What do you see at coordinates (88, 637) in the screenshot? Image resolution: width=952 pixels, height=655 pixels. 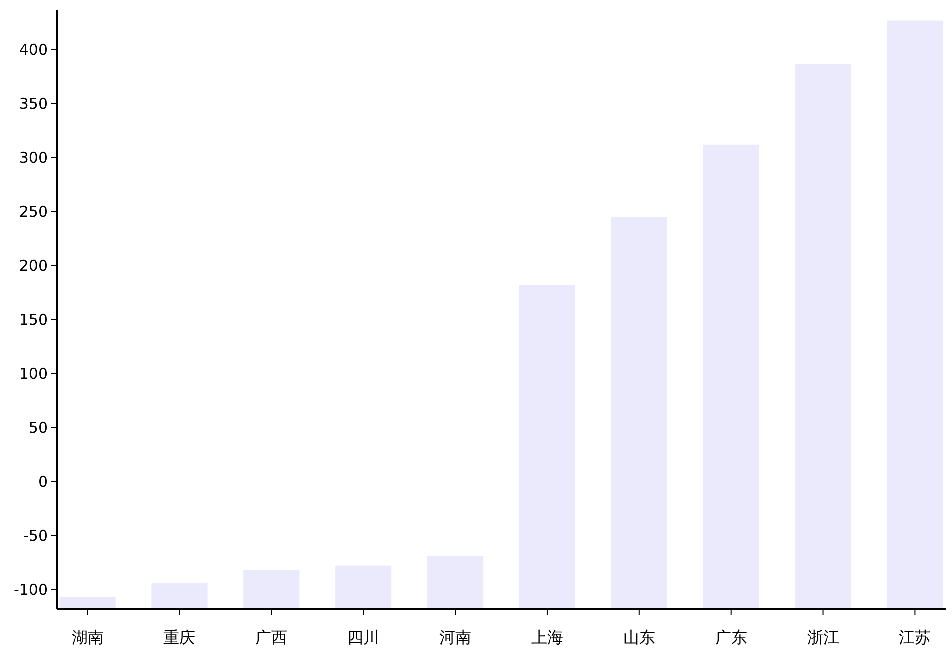 I see `x-tick-label: 湖南` at bounding box center [88, 637].